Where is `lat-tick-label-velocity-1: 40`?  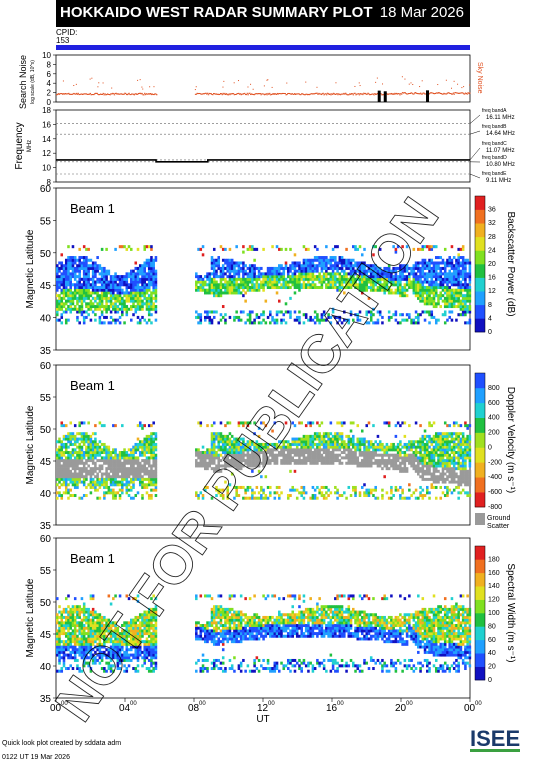
lat-tick-label-velocity-1: 40 is located at coordinates (46, 494).